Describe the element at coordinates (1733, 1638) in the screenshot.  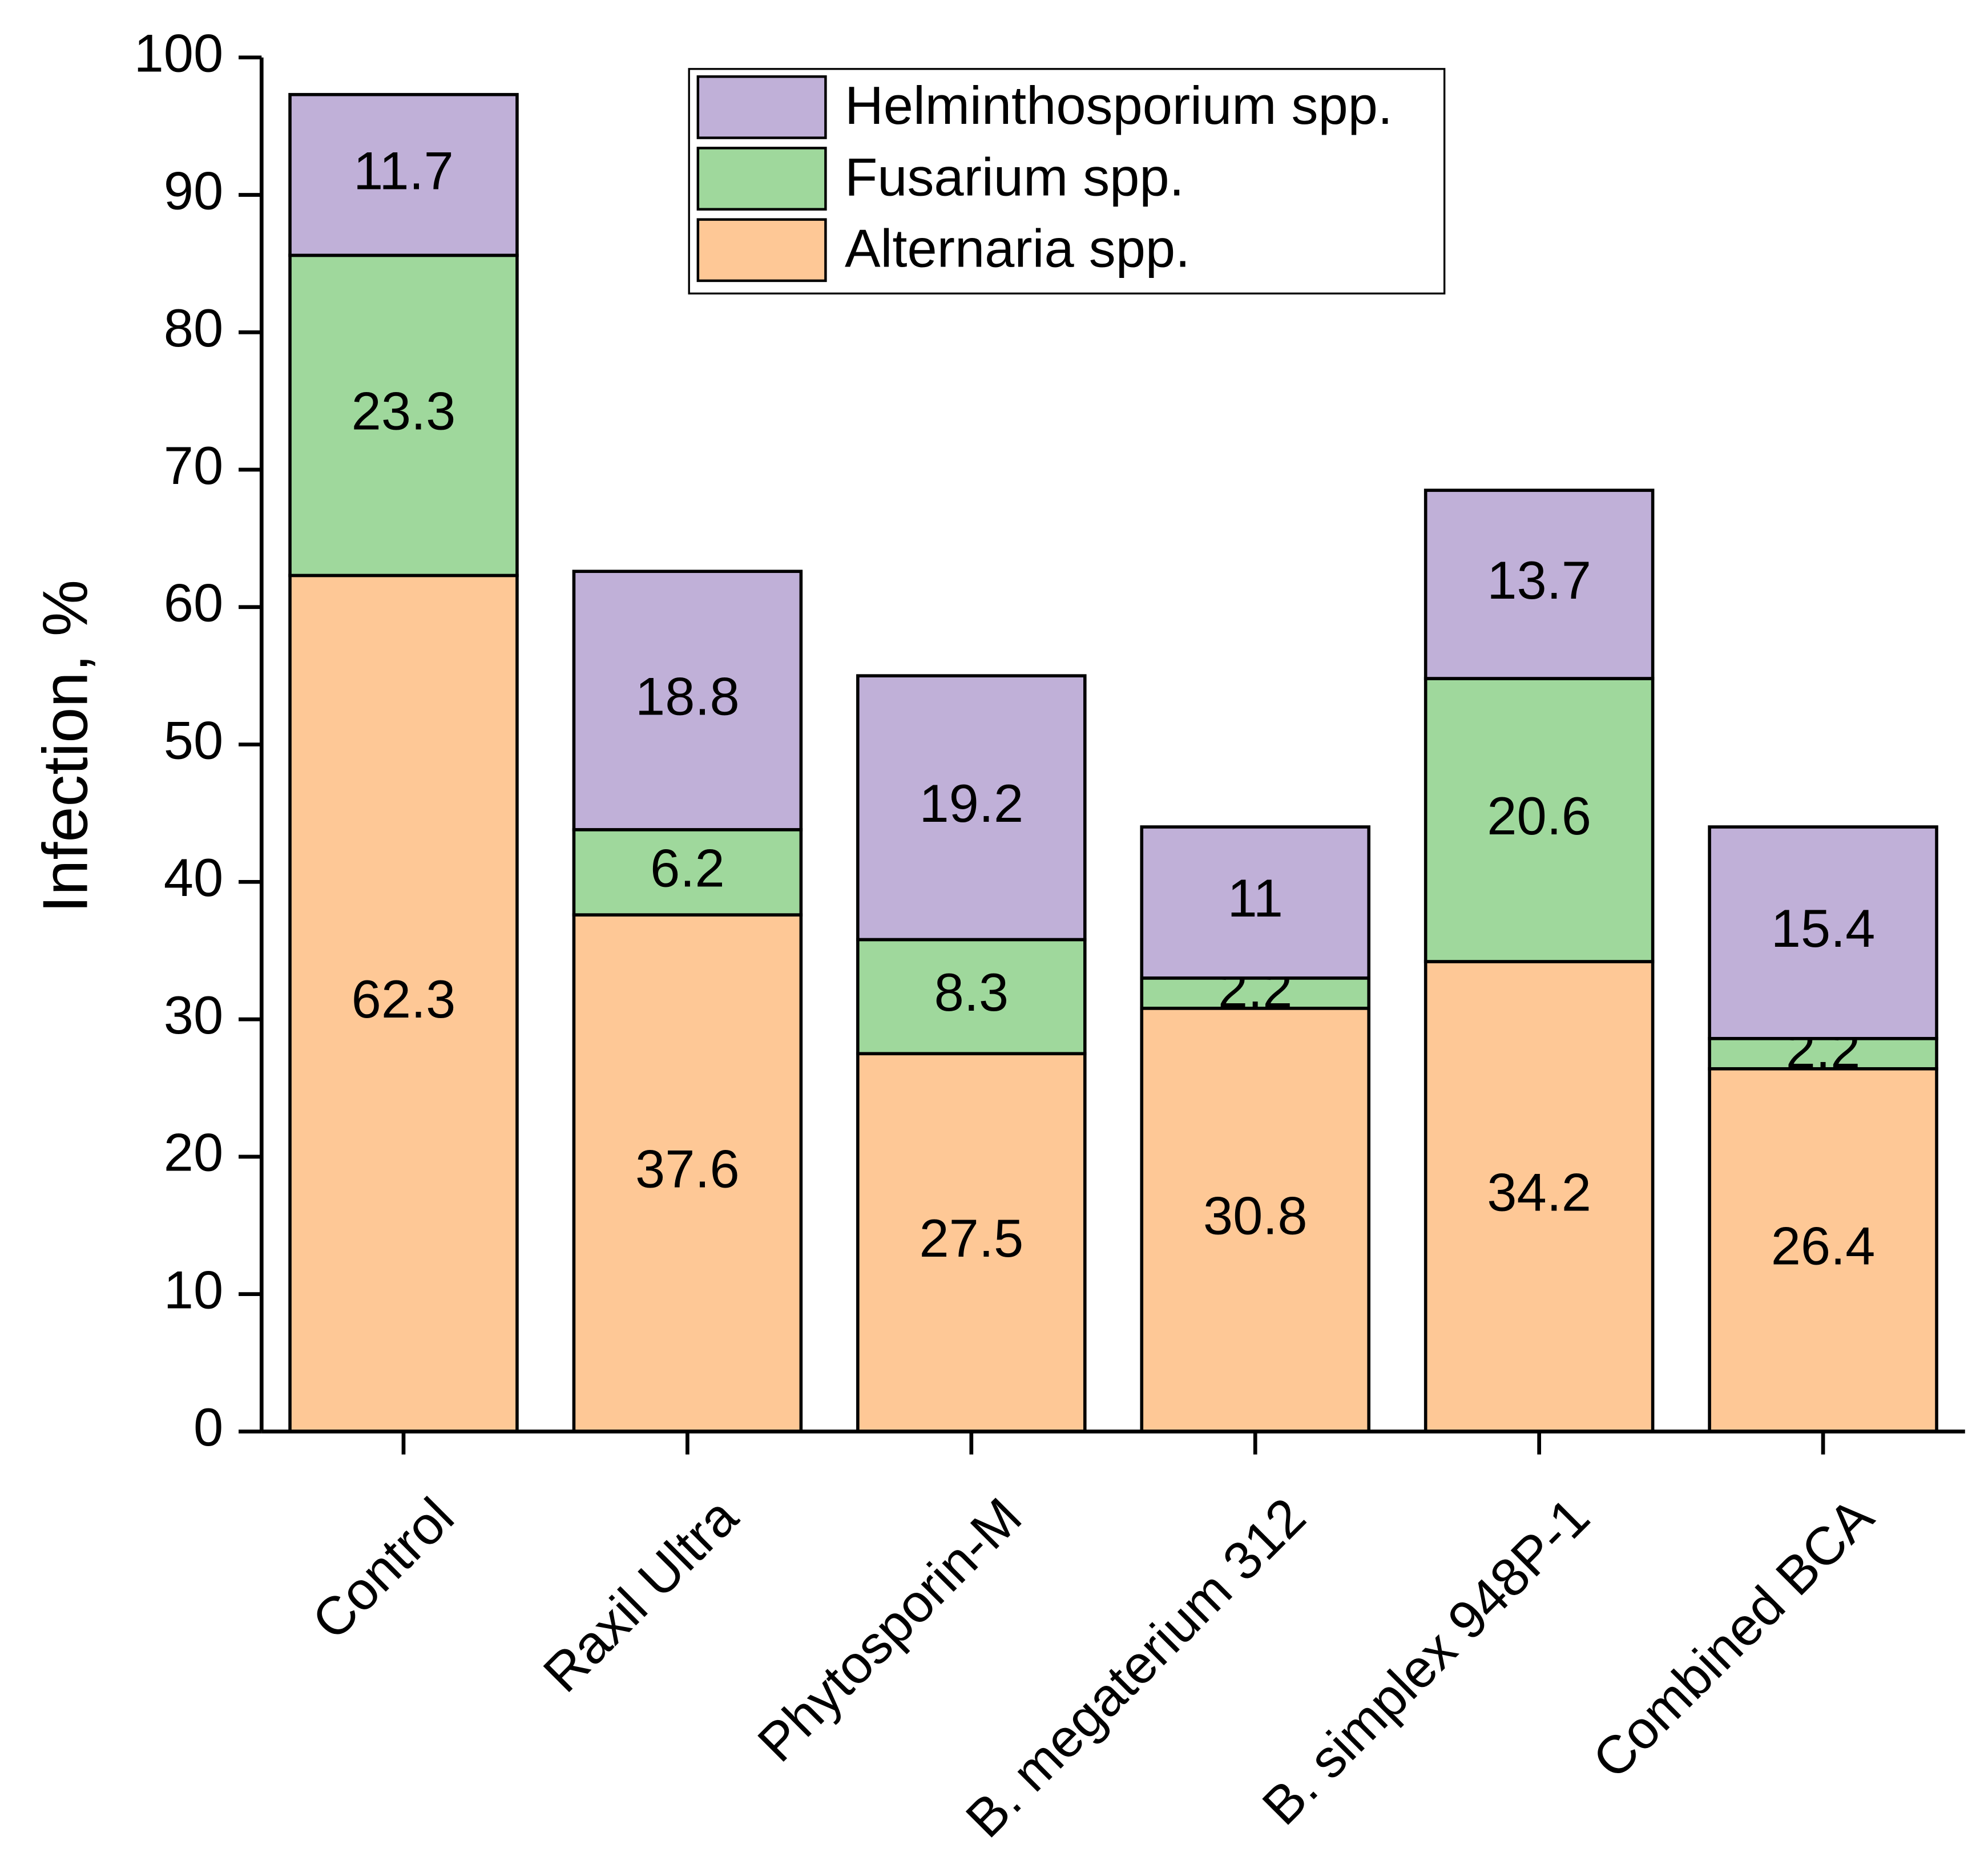
I see `x-tick-label: Combined BCA` at that location.